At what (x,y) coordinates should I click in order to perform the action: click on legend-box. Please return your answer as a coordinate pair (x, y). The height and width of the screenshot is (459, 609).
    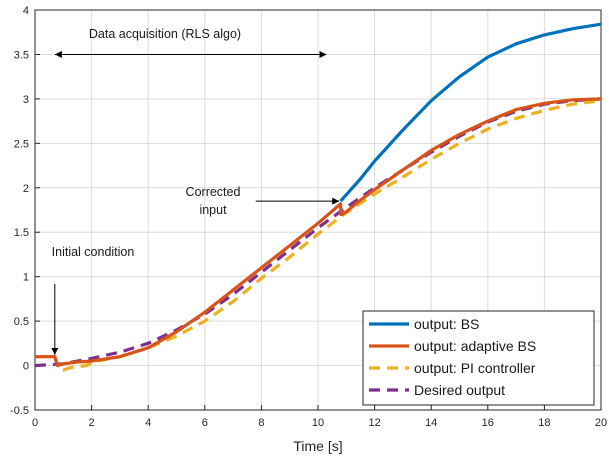
    Looking at the image, I should click on (478, 358).